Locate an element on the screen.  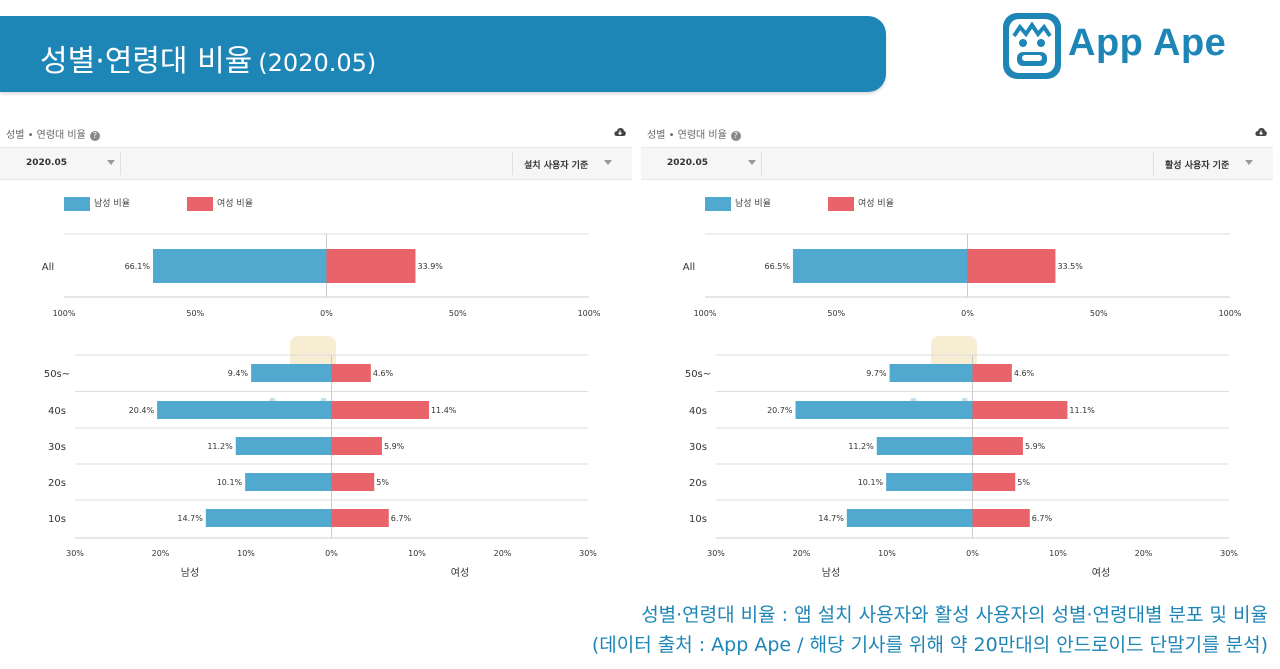
tick-label: 0% is located at coordinates (967, 313).